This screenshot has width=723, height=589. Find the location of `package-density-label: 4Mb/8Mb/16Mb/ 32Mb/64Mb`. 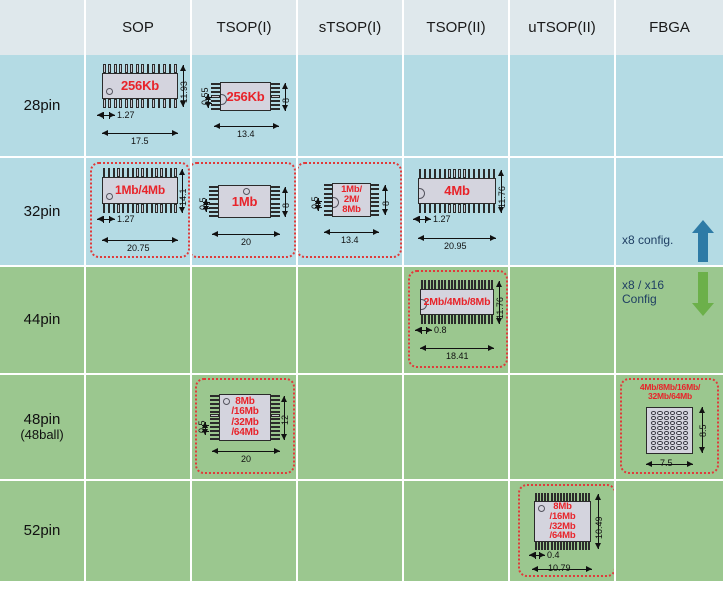

package-density-label: 4Mb/8Mb/16Mb/ 32Mb/64Mb is located at coordinates (670, 391).